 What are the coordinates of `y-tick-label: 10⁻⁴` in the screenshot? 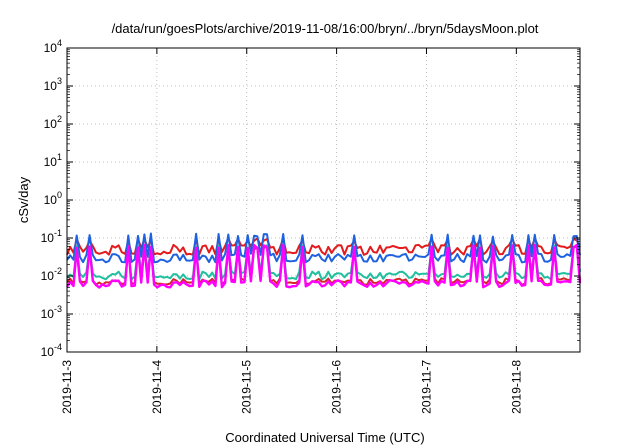 It's located at (51, 350).